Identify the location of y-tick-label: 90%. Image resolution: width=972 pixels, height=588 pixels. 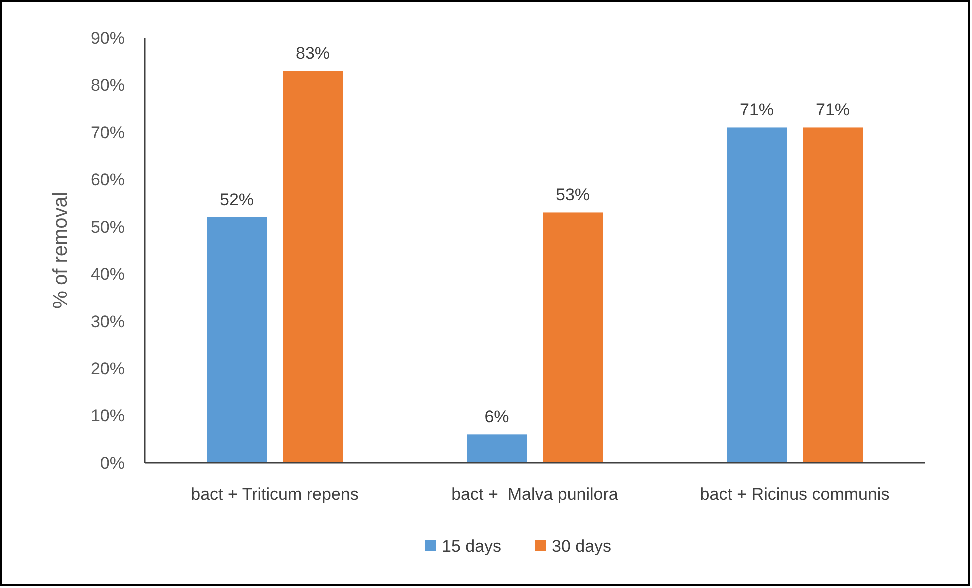
(107, 38).